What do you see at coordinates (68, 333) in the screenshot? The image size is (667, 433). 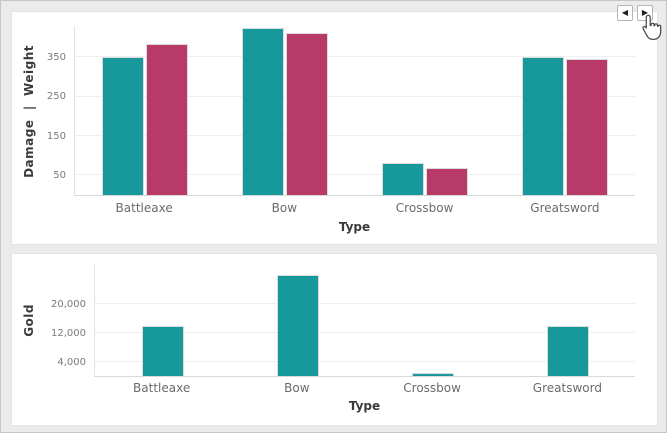 I see `y-tick-label: 12,000` at bounding box center [68, 333].